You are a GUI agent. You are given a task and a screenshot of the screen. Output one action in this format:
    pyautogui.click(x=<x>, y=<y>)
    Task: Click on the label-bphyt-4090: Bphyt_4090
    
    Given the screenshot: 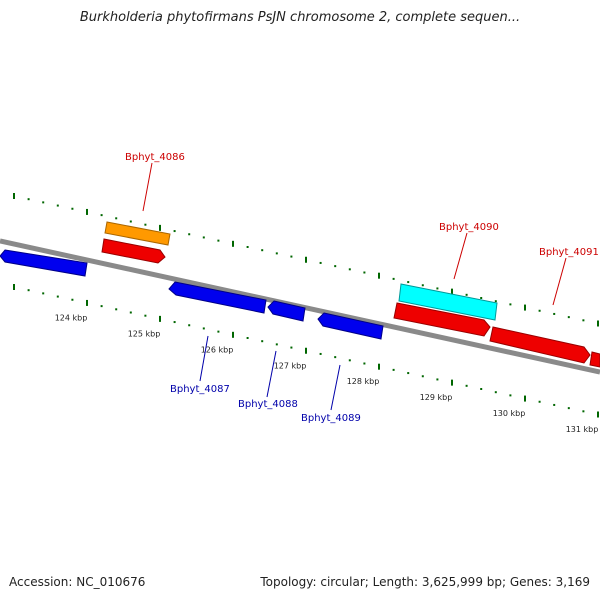 What is the action you would take?
    pyautogui.click(x=469, y=227)
    